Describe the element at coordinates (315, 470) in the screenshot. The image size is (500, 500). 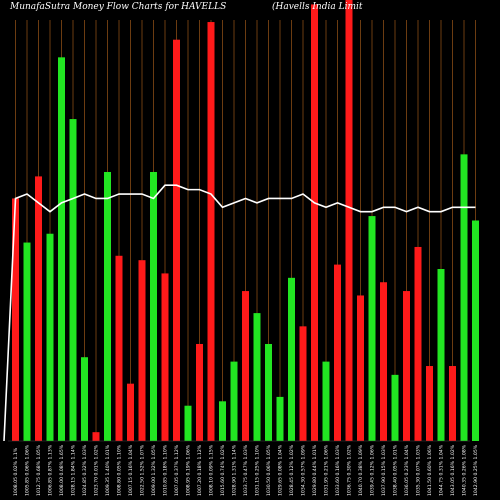
I see `x-tick-label: 1029.80 0.44% 1.01%` at that location.